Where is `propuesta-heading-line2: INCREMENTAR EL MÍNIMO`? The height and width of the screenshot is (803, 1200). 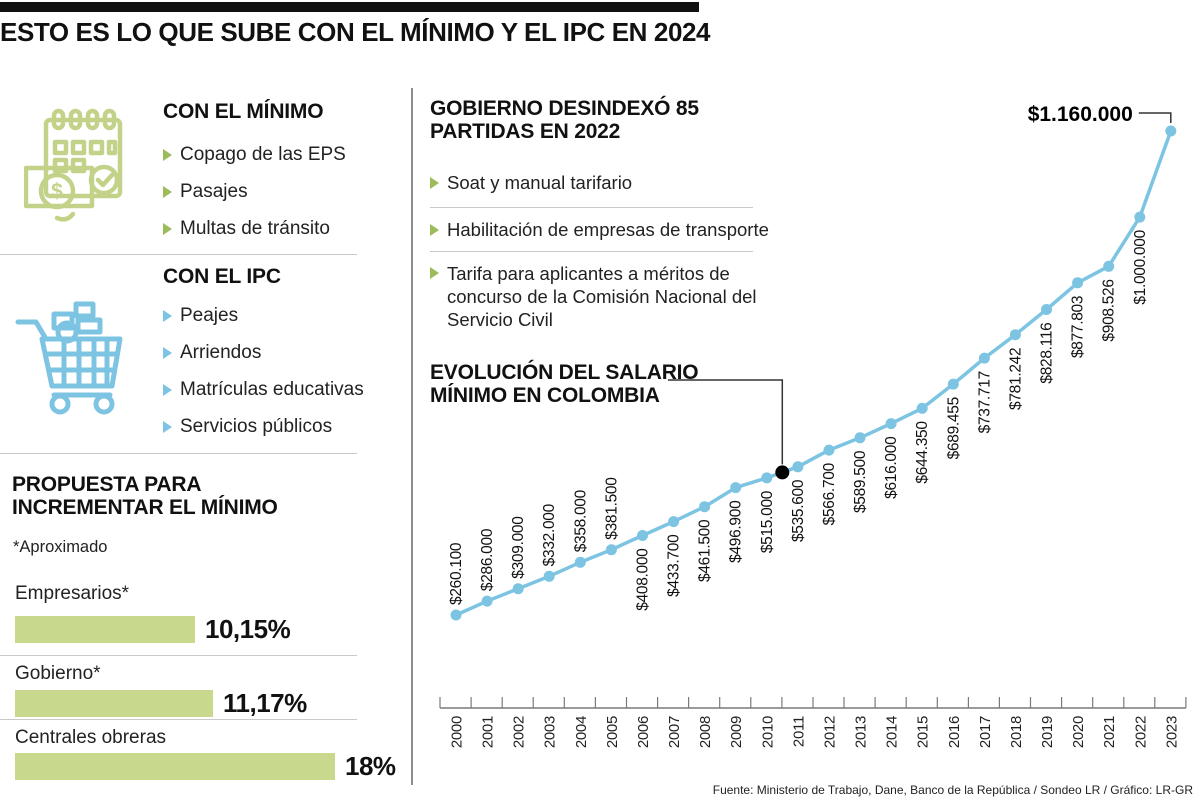
propuesta-heading-line2: INCREMENTAR EL MÍNIMO is located at coordinates (145, 507).